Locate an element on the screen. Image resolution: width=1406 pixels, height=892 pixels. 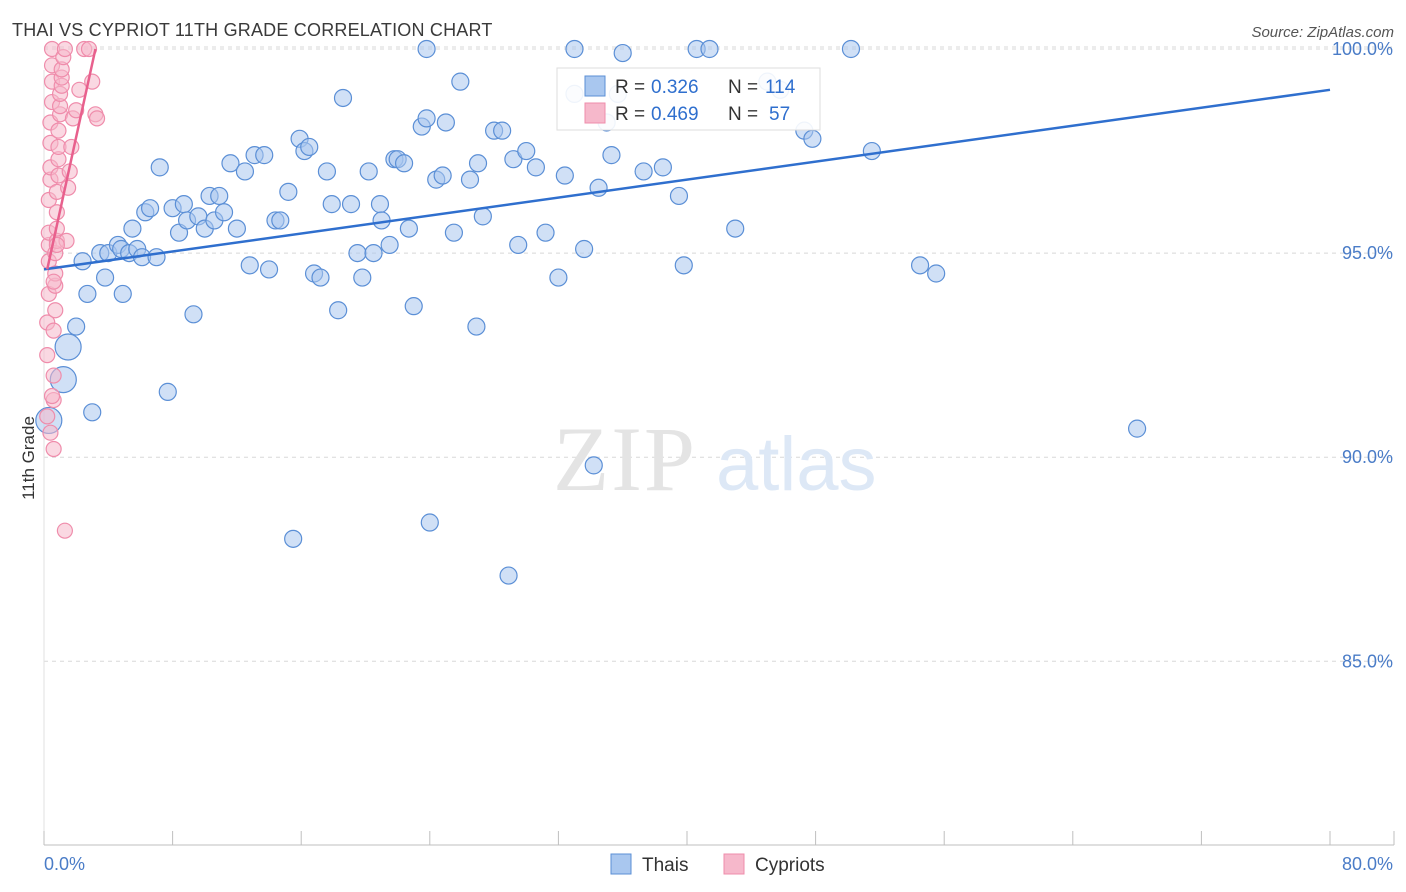
cypriots-trend-line is located at coordinates (71, 159).